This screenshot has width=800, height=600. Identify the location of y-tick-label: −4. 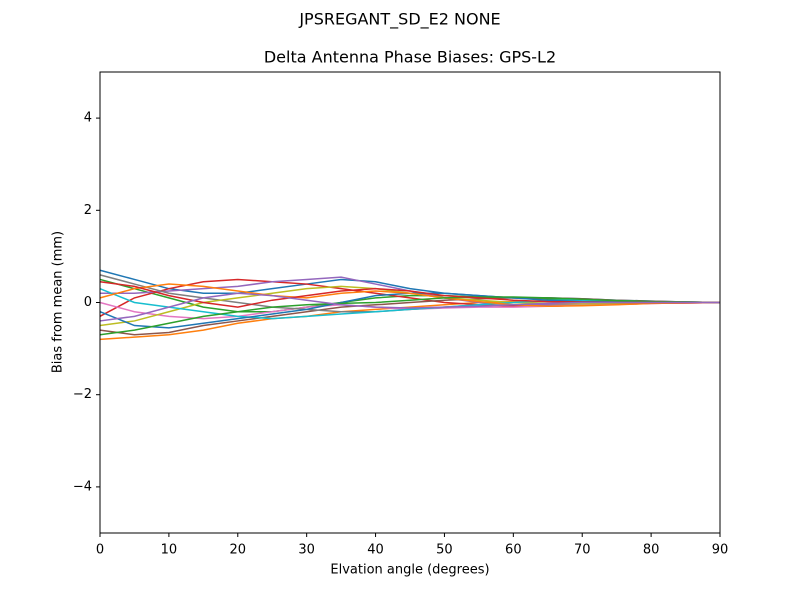
(82, 486).